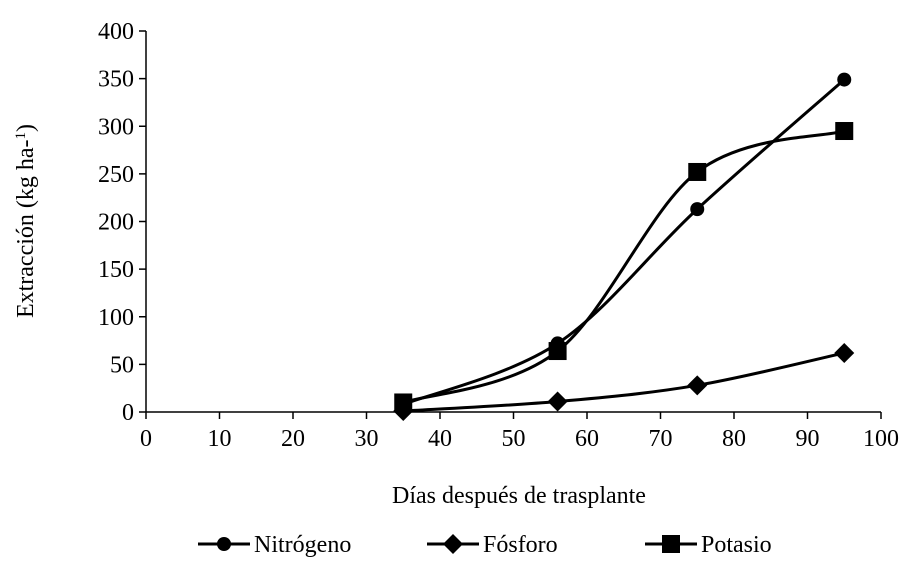 This screenshot has height=567, width=921. I want to click on legend-label-fosforo: Fósforo, so click(520, 545).